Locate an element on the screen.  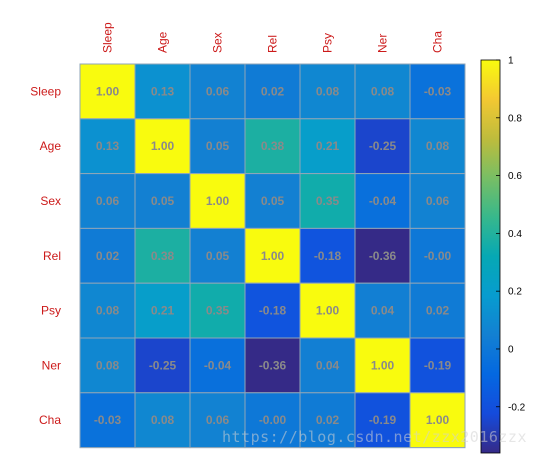
cell-value-4-6: 0.02 is located at coordinates (438, 311).